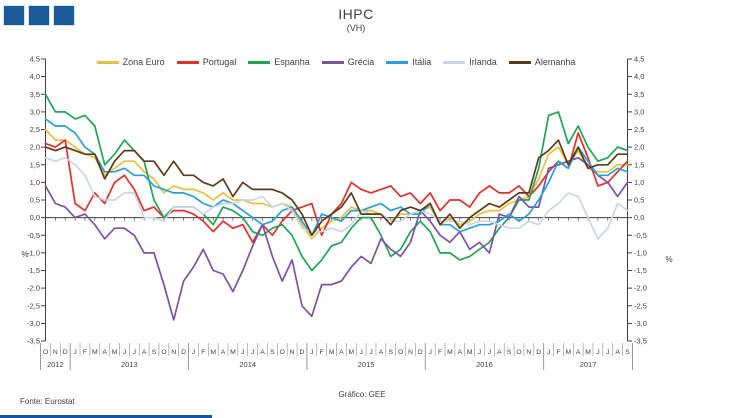 The height and width of the screenshot is (418, 750). Describe the element at coordinates (422, 62) in the screenshot. I see `legend-label: Itália` at that location.